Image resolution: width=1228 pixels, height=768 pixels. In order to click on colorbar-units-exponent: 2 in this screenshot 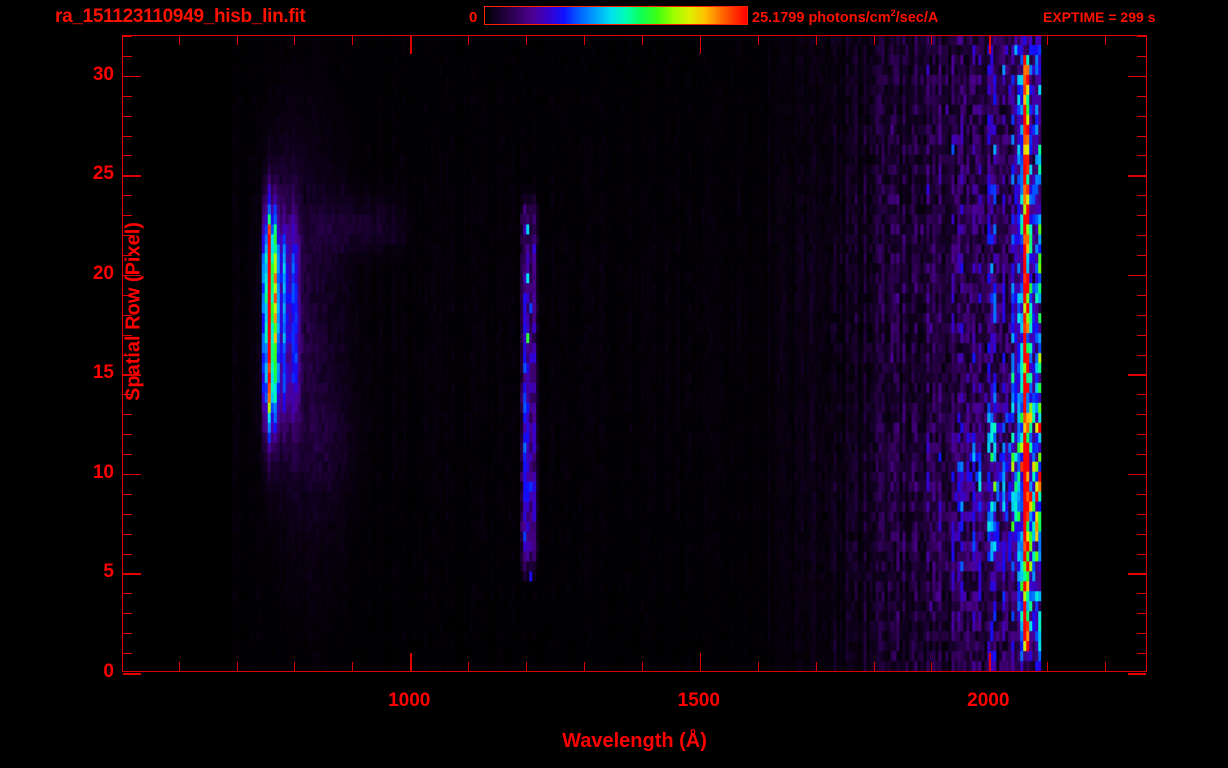, I will do `click(893, 13)`.